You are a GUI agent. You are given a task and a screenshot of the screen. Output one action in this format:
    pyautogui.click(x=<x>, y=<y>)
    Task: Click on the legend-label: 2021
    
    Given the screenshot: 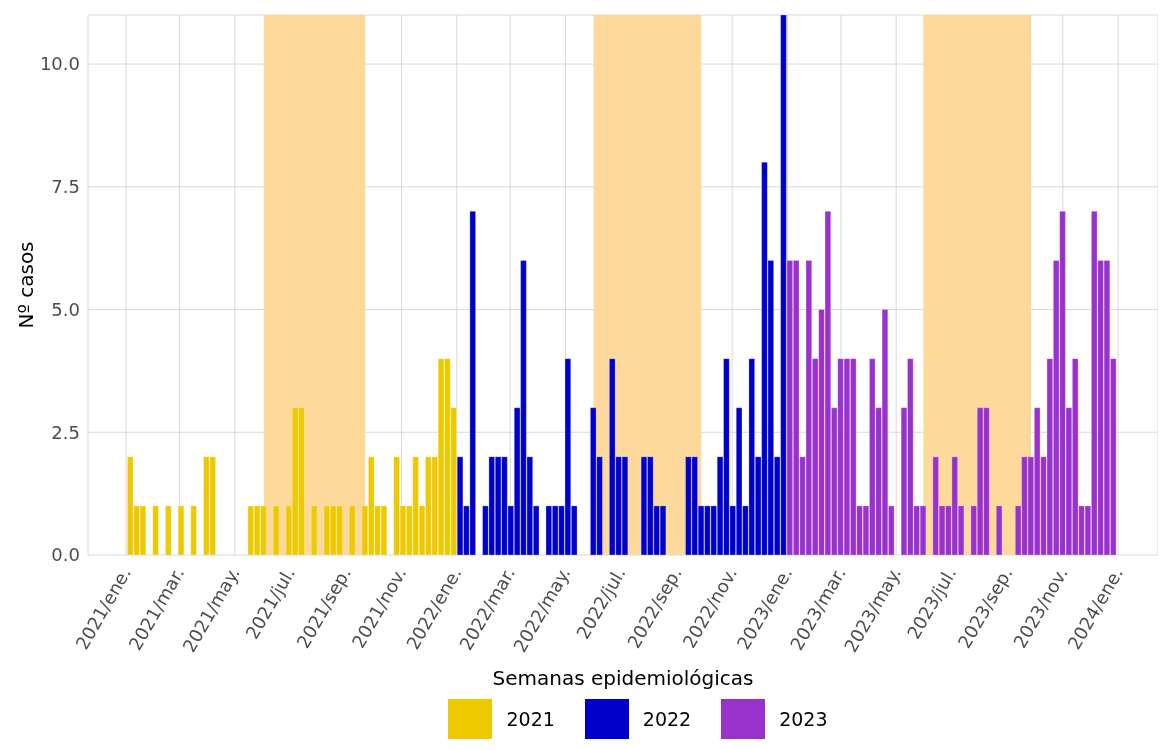 What is the action you would take?
    pyautogui.click(x=530, y=719)
    